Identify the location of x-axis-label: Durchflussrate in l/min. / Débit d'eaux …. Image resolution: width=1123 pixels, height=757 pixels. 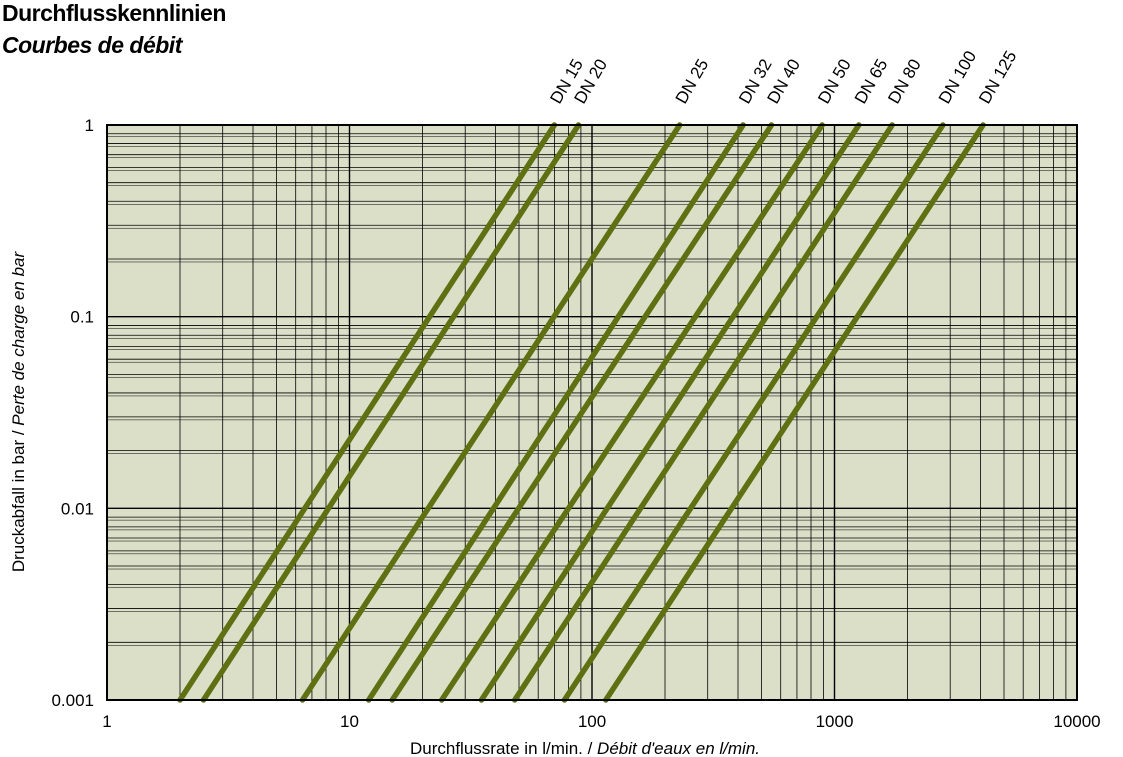
(585, 748).